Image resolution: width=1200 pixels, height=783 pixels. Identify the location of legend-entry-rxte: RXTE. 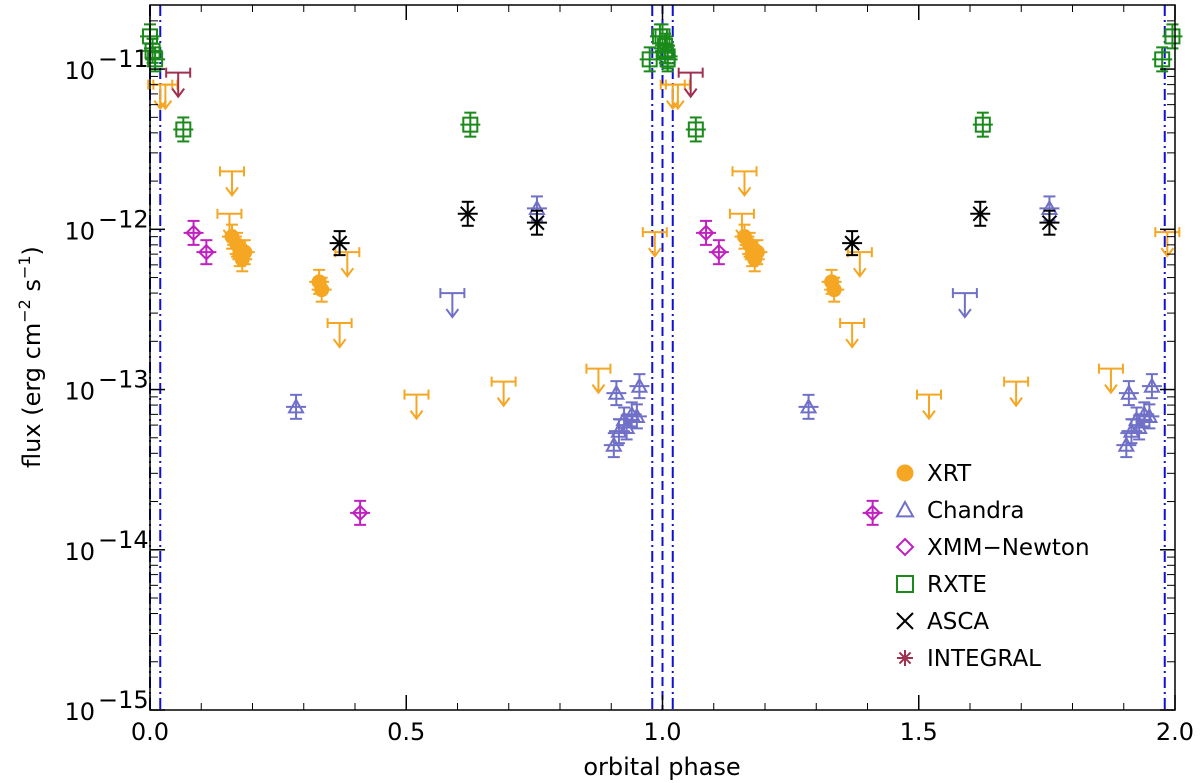
(941, 585).